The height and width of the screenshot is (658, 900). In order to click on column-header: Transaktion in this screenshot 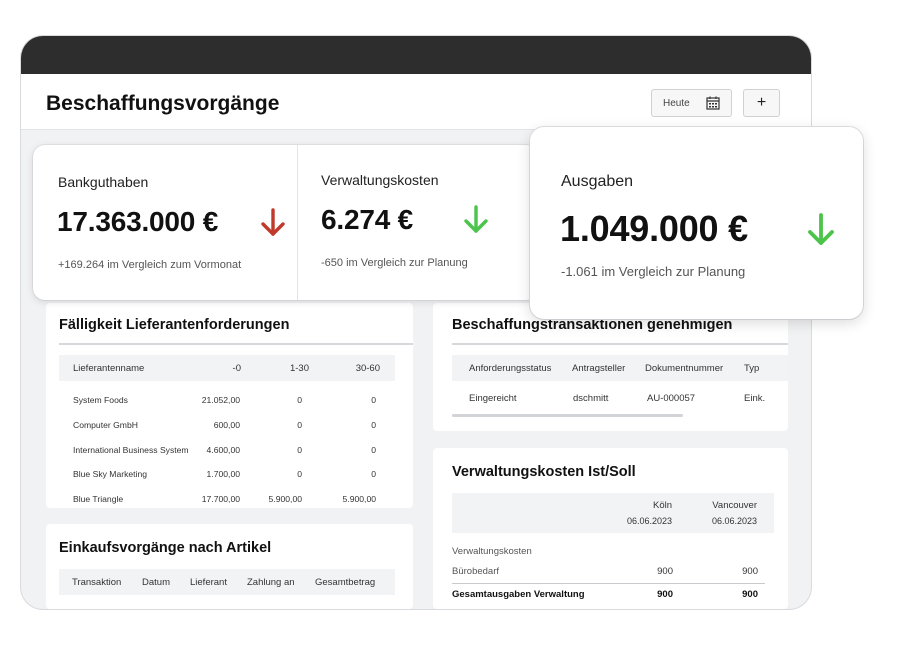, I will do `click(97, 582)`.